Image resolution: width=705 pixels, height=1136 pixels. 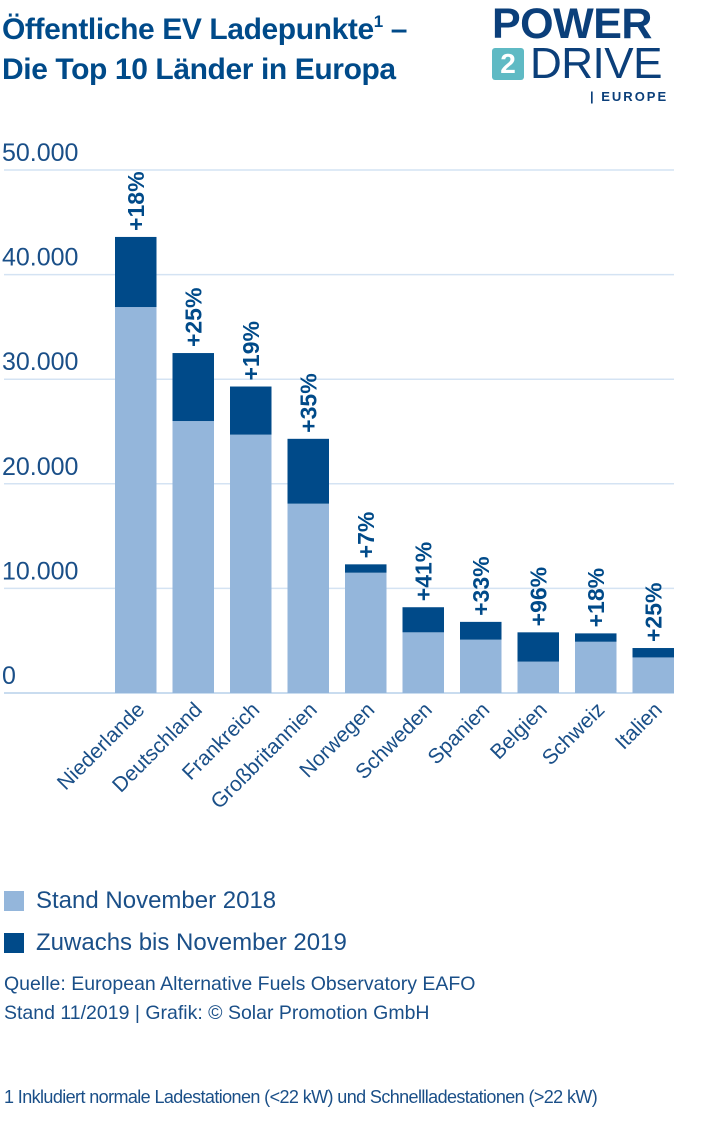 I want to click on legend-item-2019: Zuwachs bis November 2019, so click(x=175, y=943).